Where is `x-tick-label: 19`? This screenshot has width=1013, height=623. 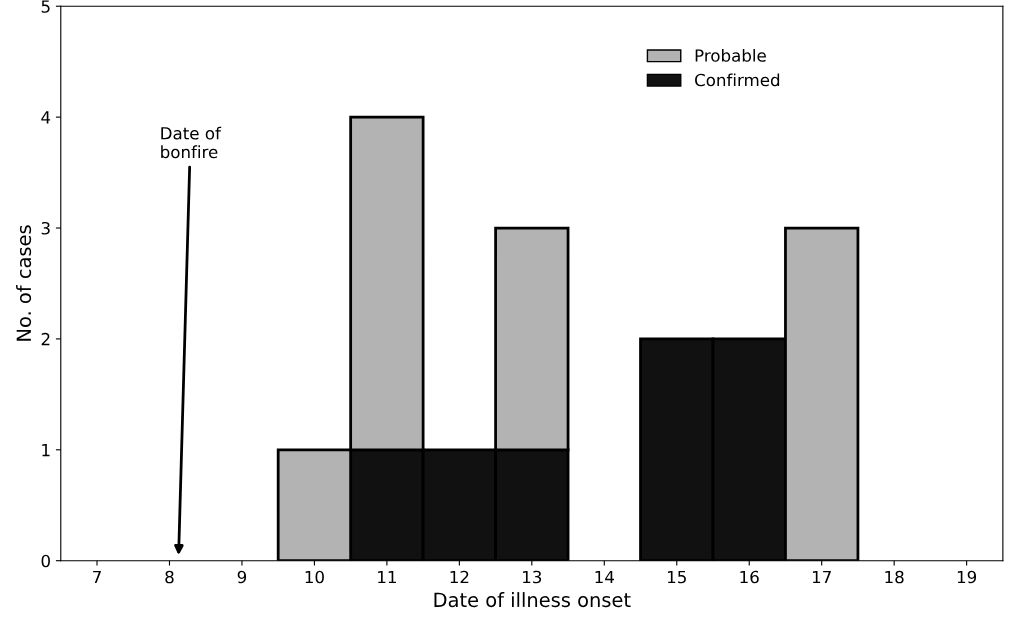 x-tick-label: 19 is located at coordinates (967, 577).